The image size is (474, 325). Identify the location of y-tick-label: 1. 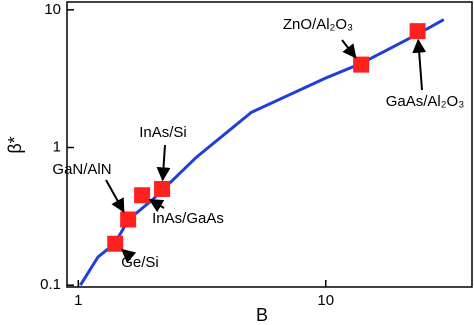
(57, 146).